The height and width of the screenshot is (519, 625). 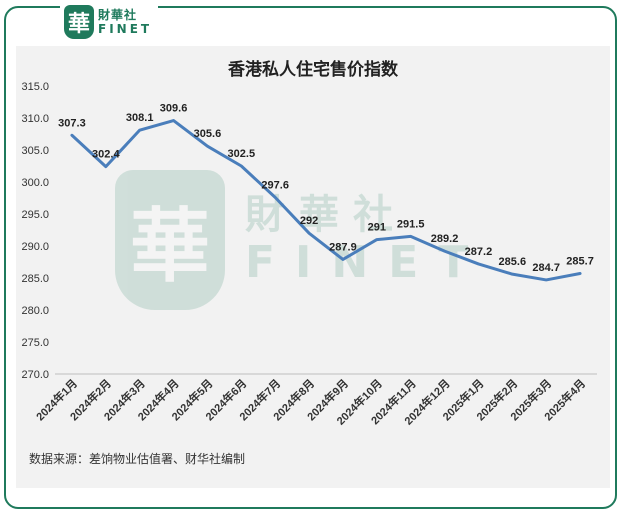 I want to click on data-label: 297.6, so click(x=275, y=185).